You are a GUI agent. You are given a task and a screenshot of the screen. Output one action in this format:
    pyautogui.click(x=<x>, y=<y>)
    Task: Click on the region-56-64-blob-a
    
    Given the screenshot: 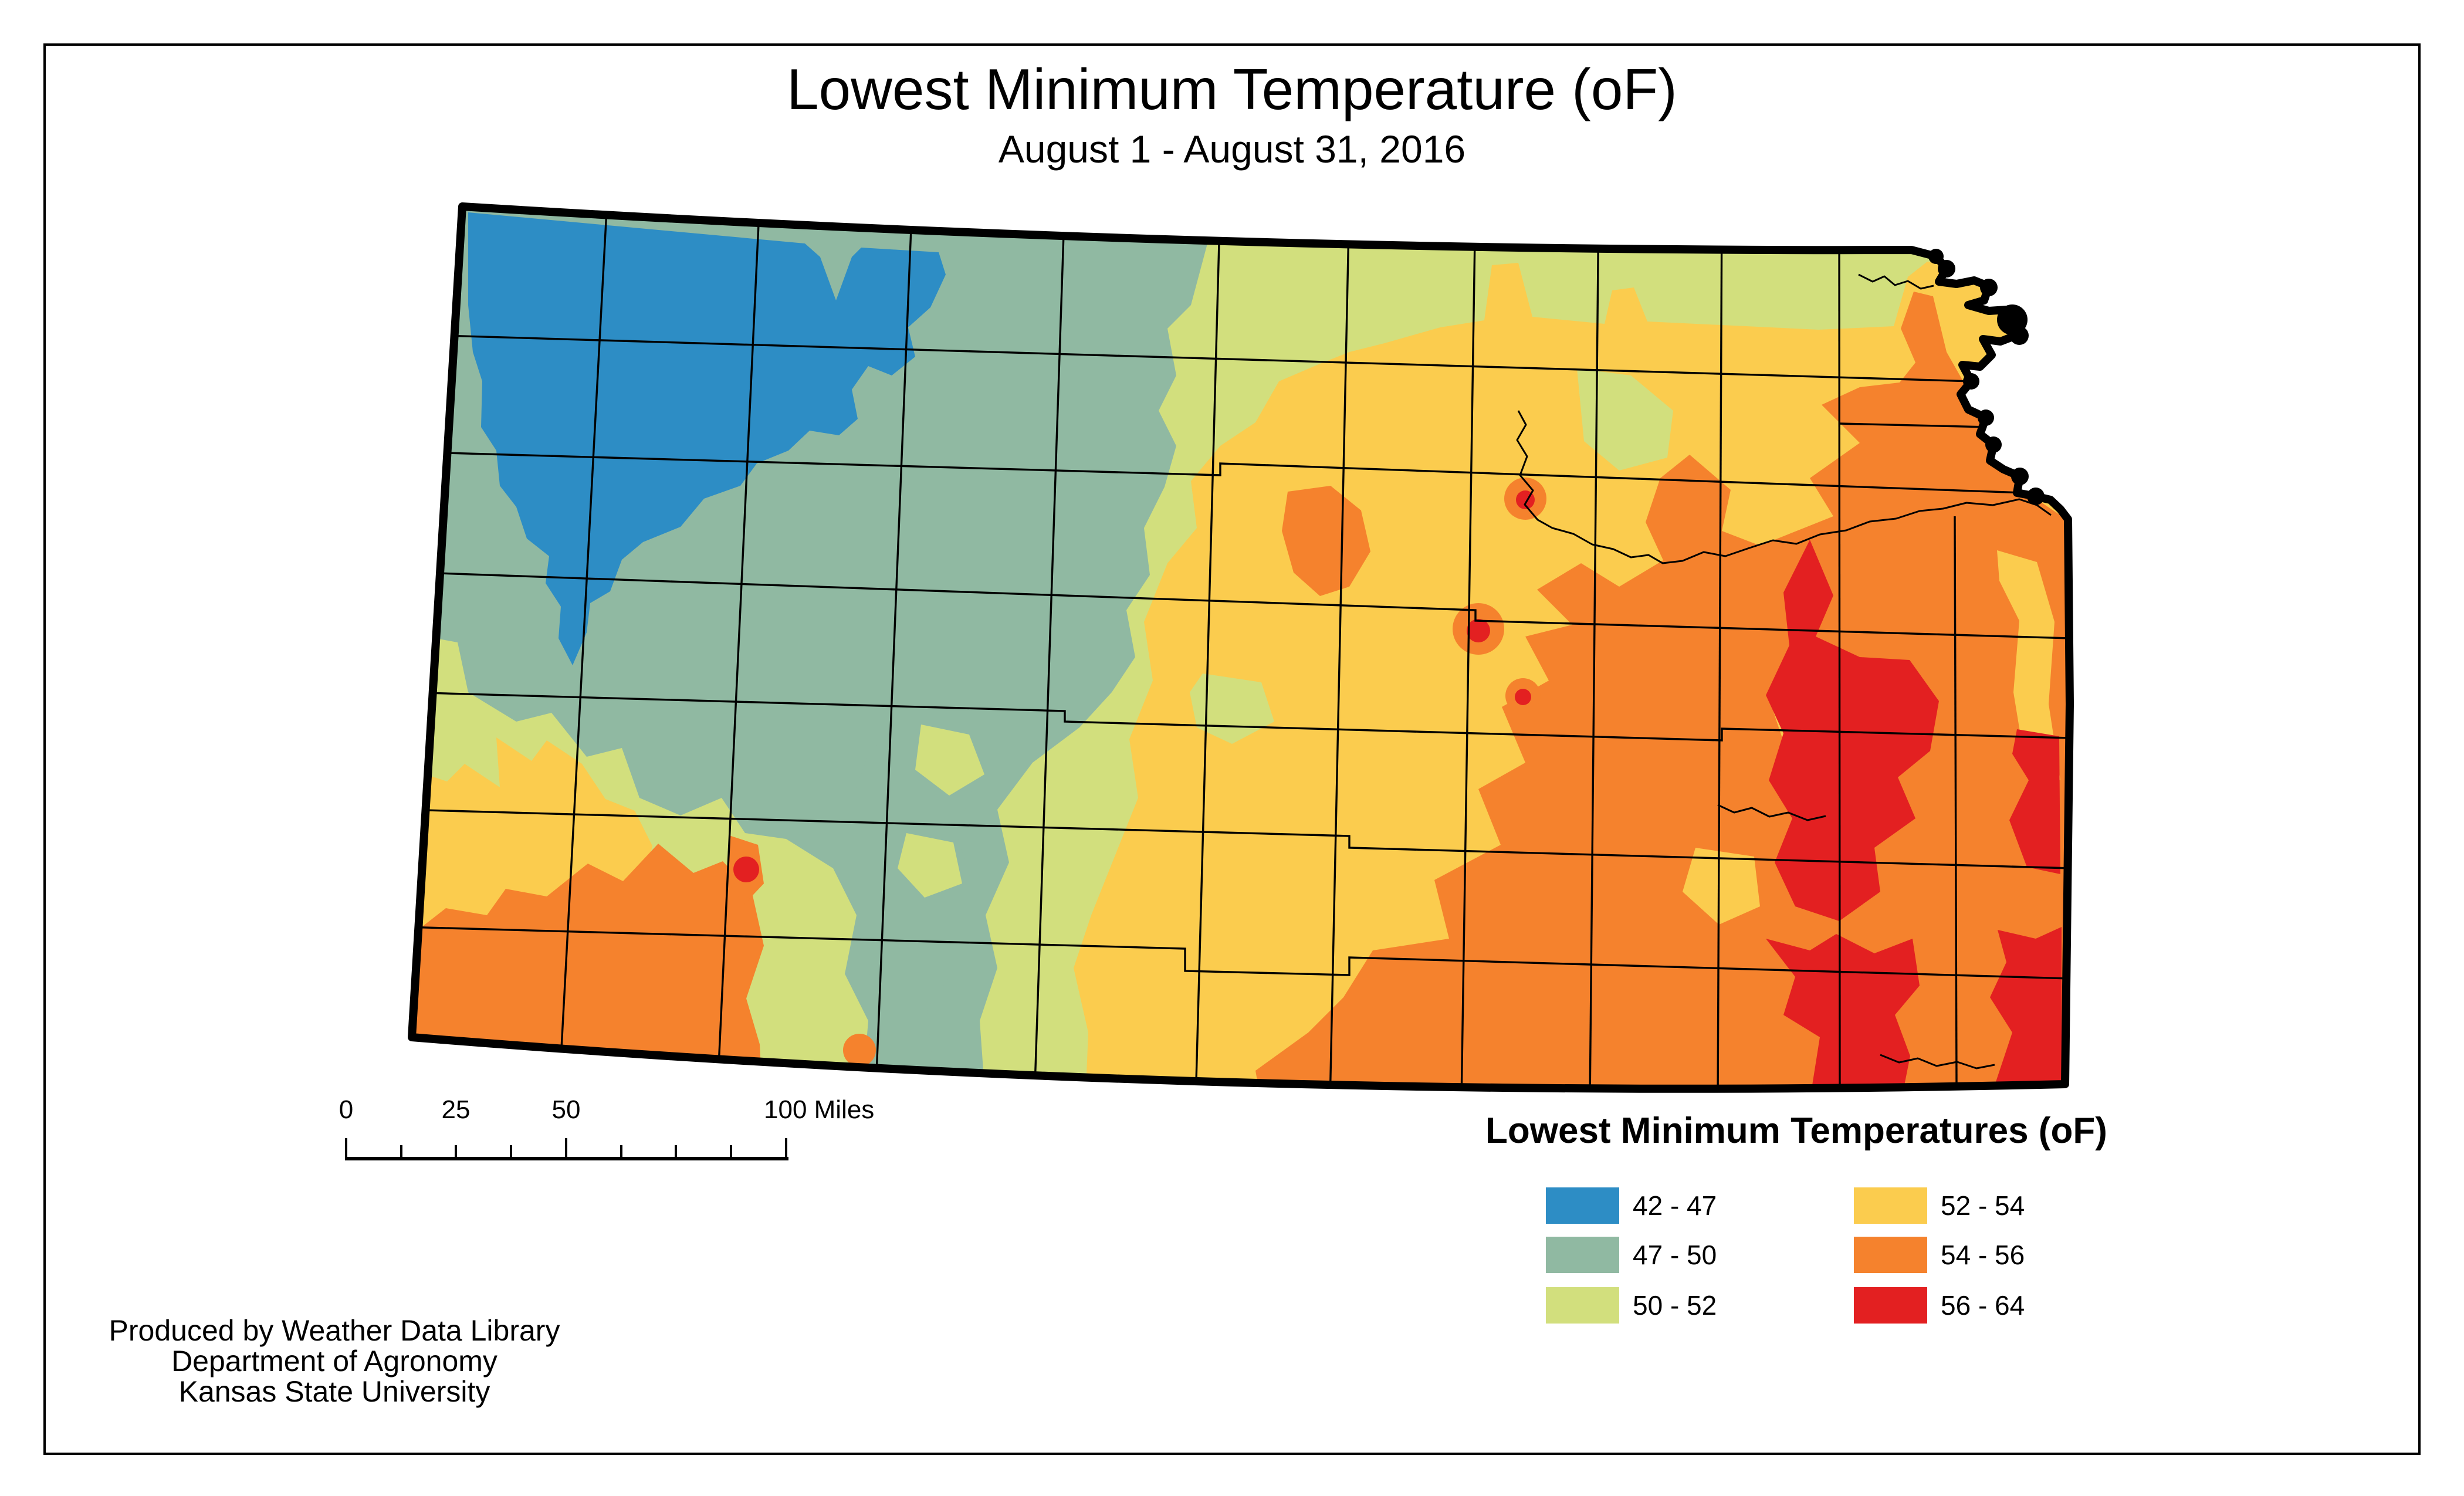 What is the action you would take?
    pyautogui.click(x=1852, y=730)
    